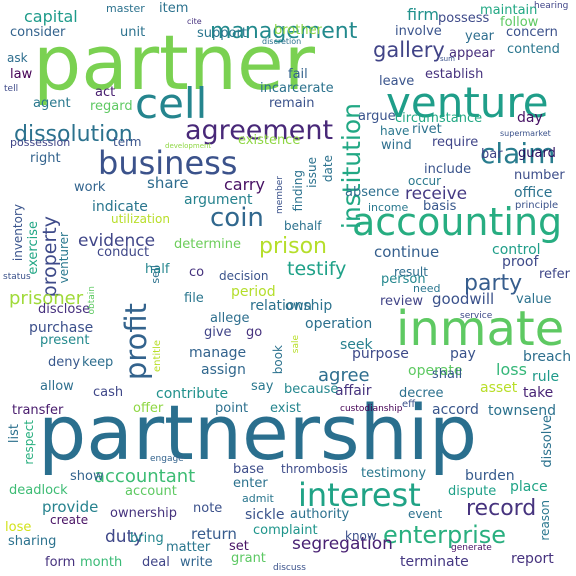  Describe the element at coordinates (38, 32) in the screenshot. I see `word-consider: consider` at that location.